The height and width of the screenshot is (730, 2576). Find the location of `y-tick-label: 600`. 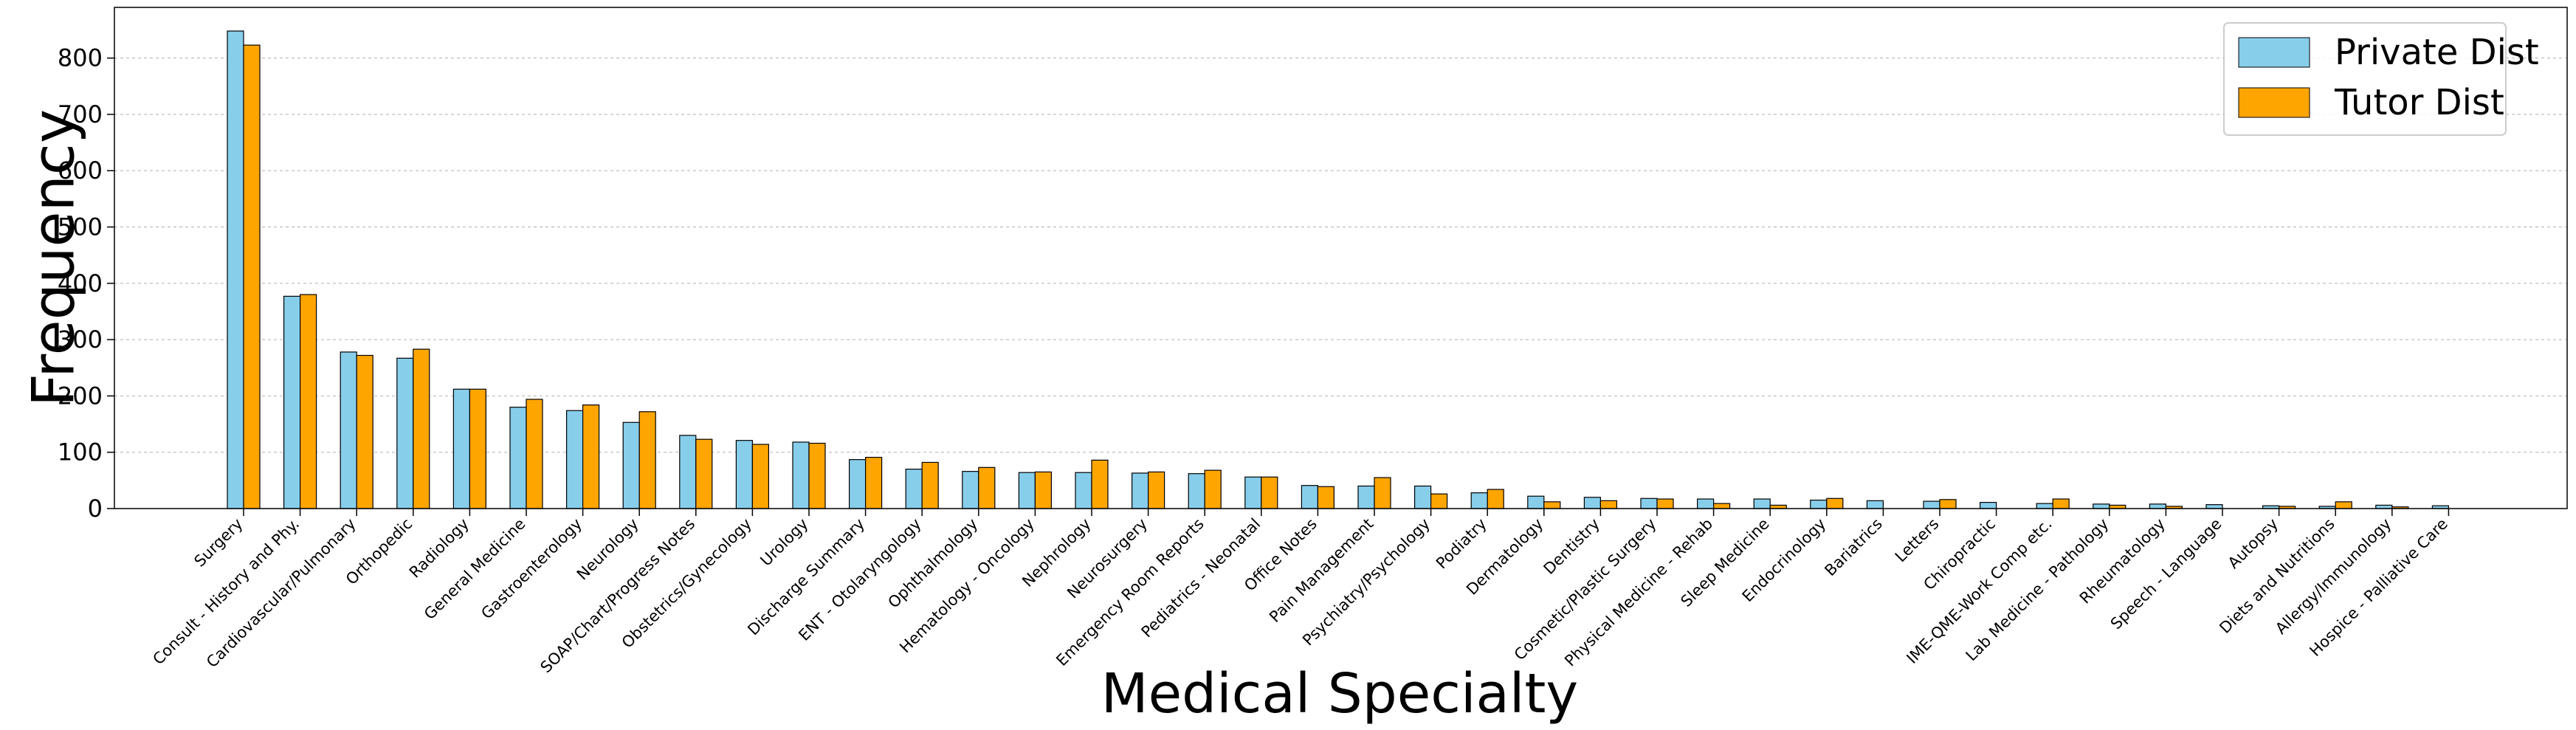

y-tick-label: 600 is located at coordinates (81, 170).